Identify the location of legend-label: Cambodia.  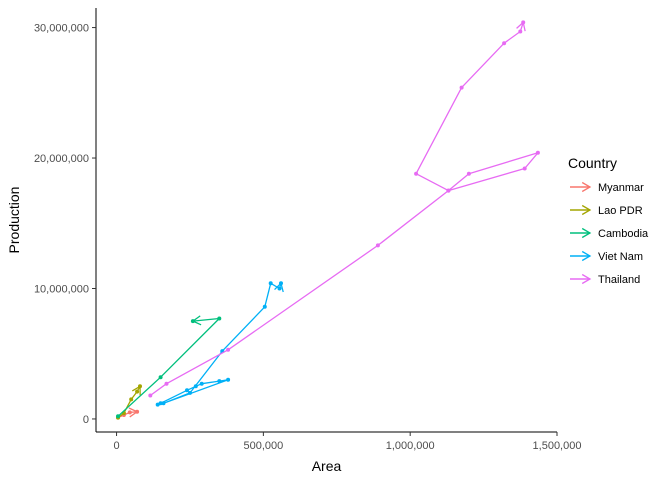
(623, 234).